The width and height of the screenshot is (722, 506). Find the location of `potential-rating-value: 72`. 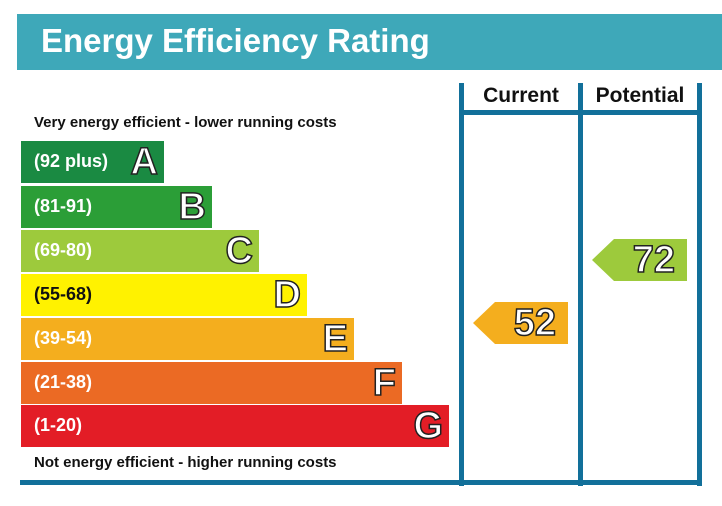

potential-rating-value: 72 is located at coordinates (654, 260).